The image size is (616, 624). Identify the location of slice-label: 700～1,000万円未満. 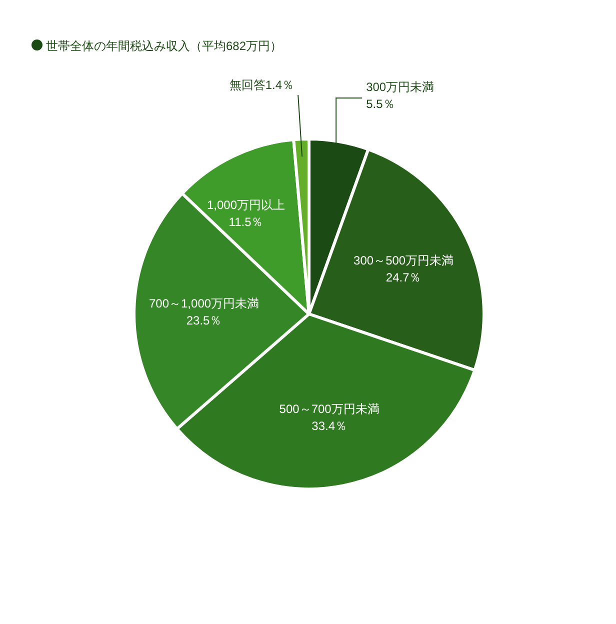
(204, 303).